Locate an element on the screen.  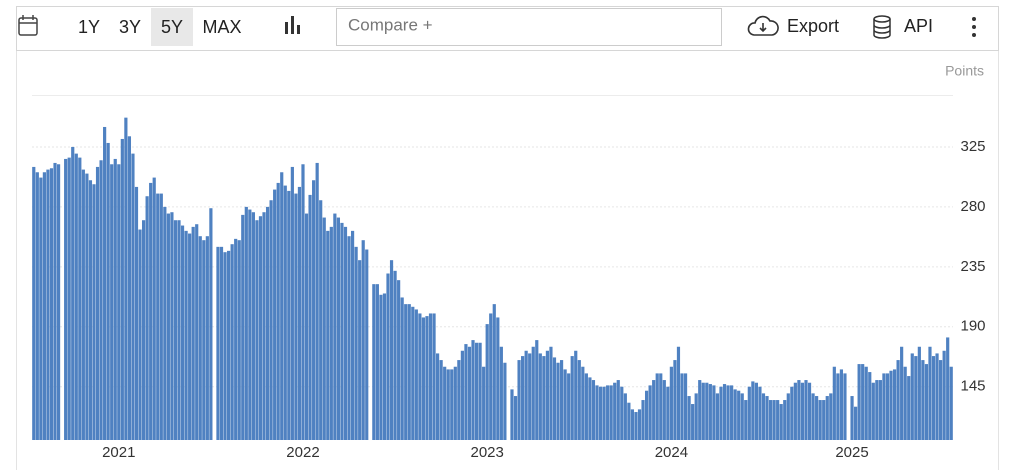
compare-input is located at coordinates (529, 27).